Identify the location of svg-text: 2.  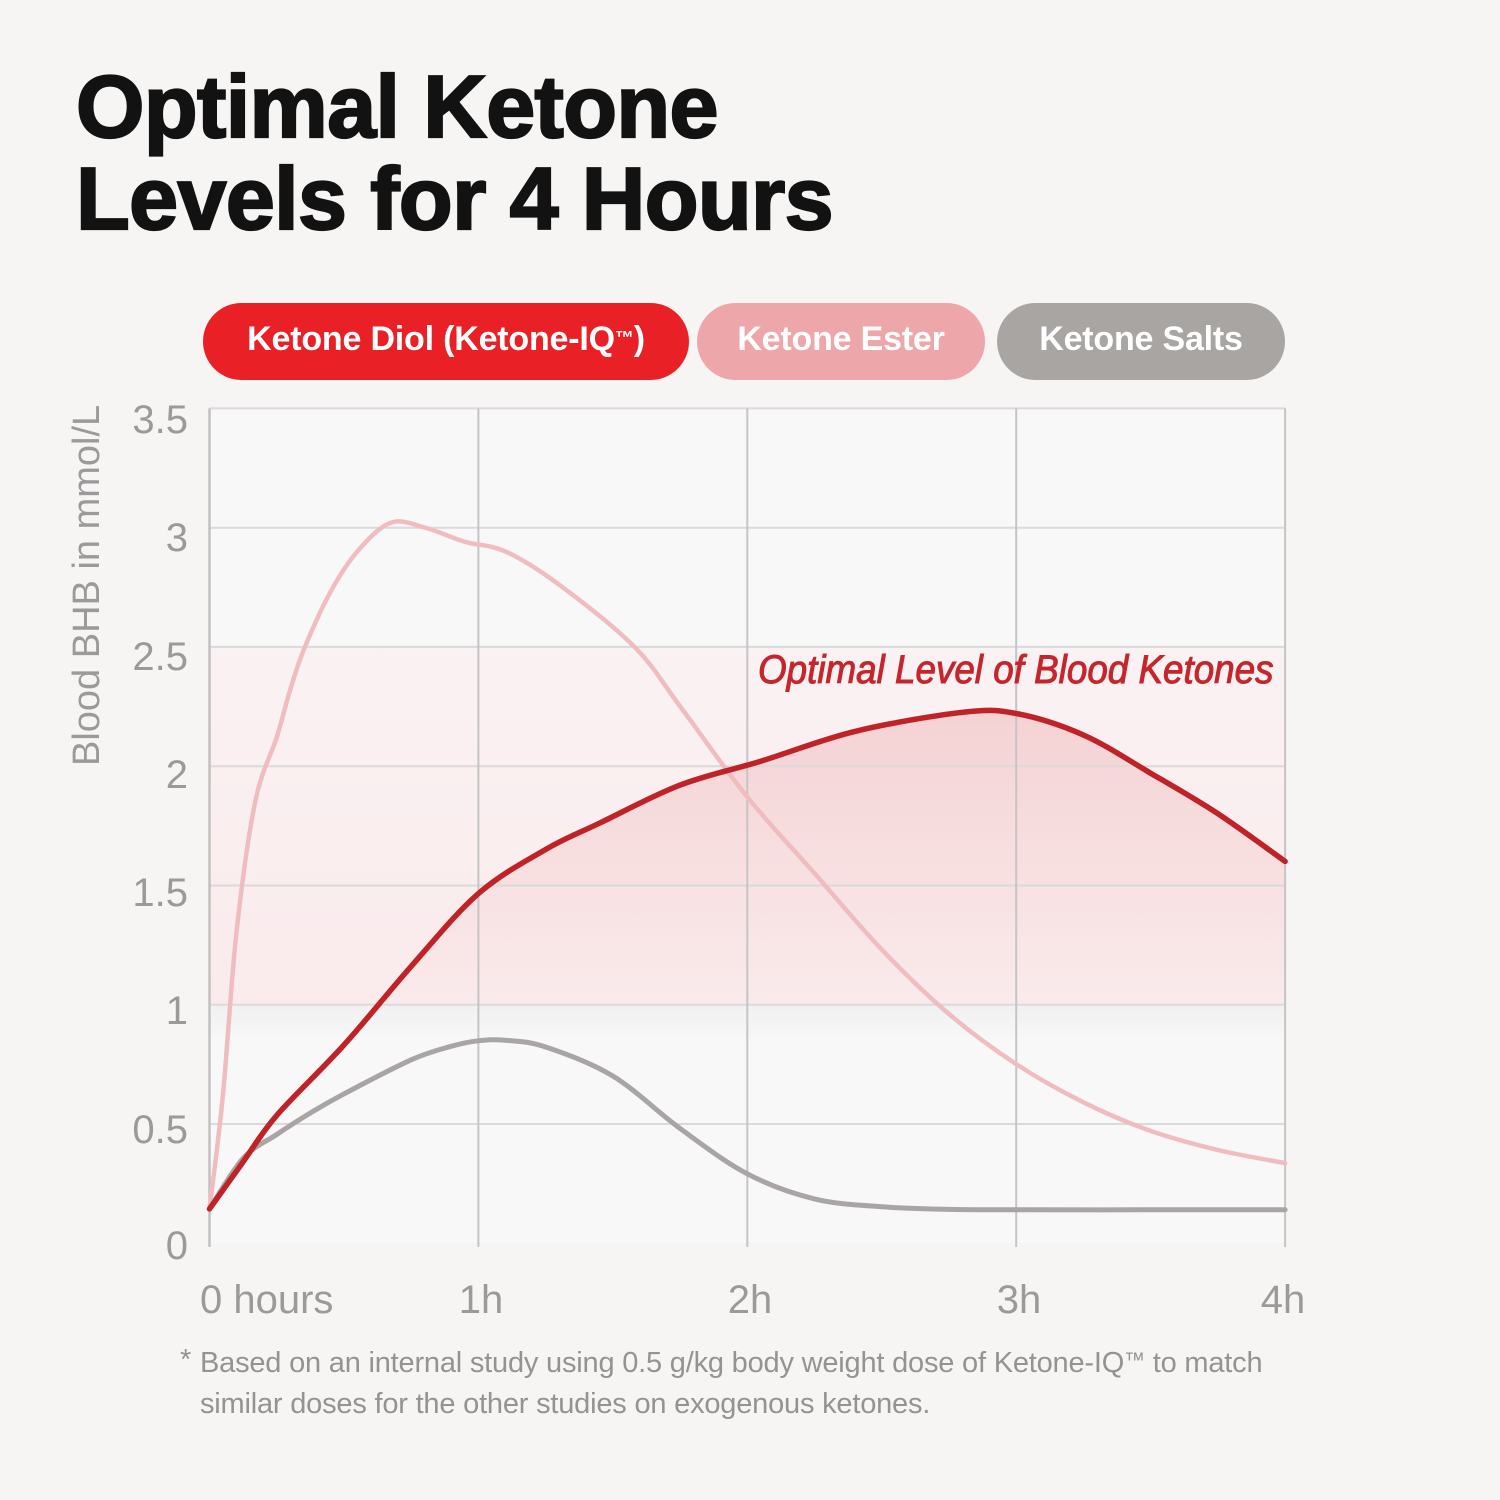
(177, 775).